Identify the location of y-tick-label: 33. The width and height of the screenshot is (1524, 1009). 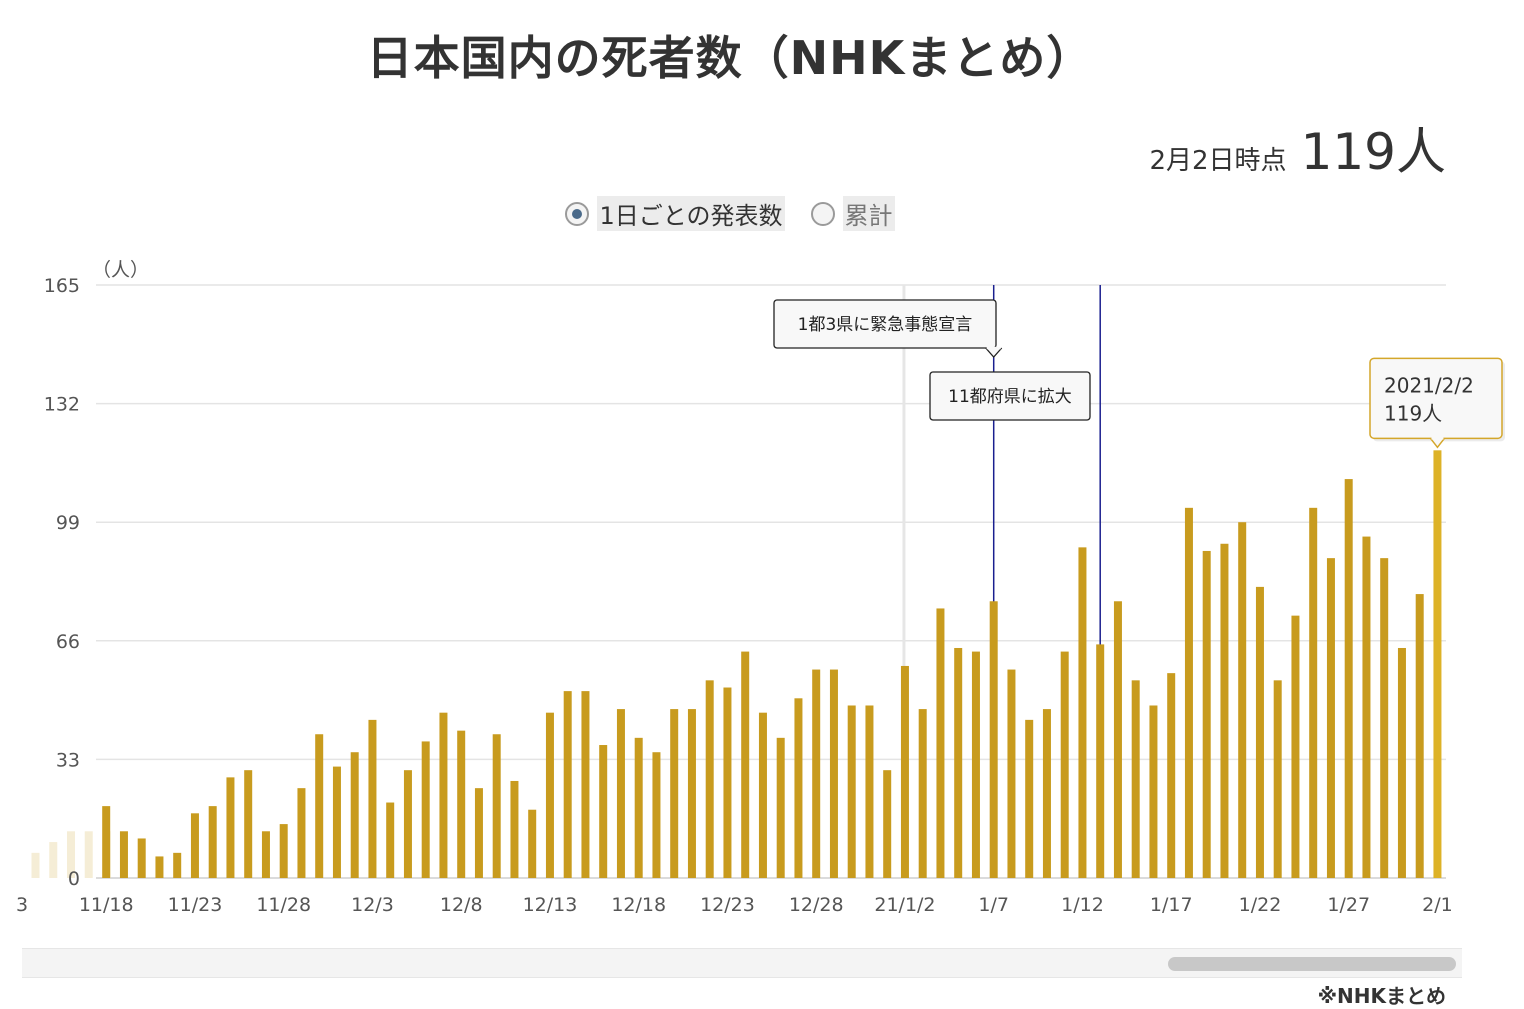
(68, 760).